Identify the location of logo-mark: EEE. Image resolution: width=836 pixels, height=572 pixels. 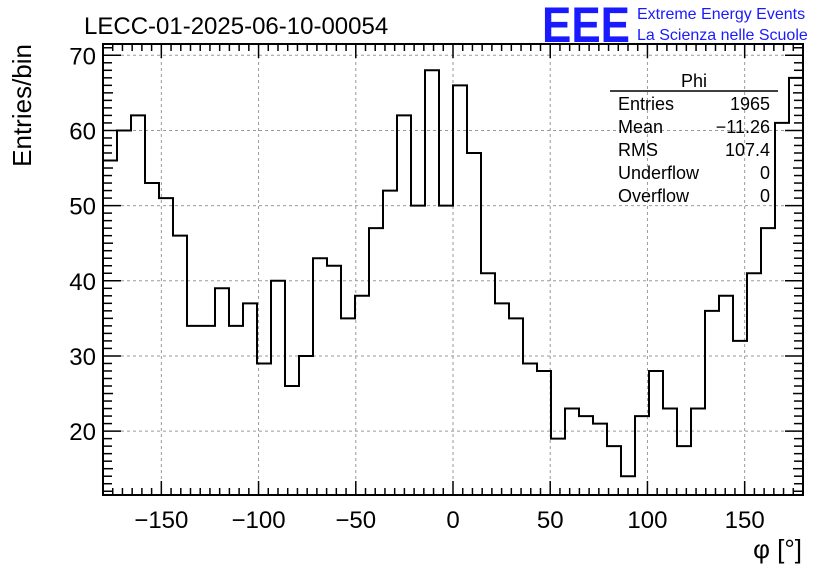
(586, 26).